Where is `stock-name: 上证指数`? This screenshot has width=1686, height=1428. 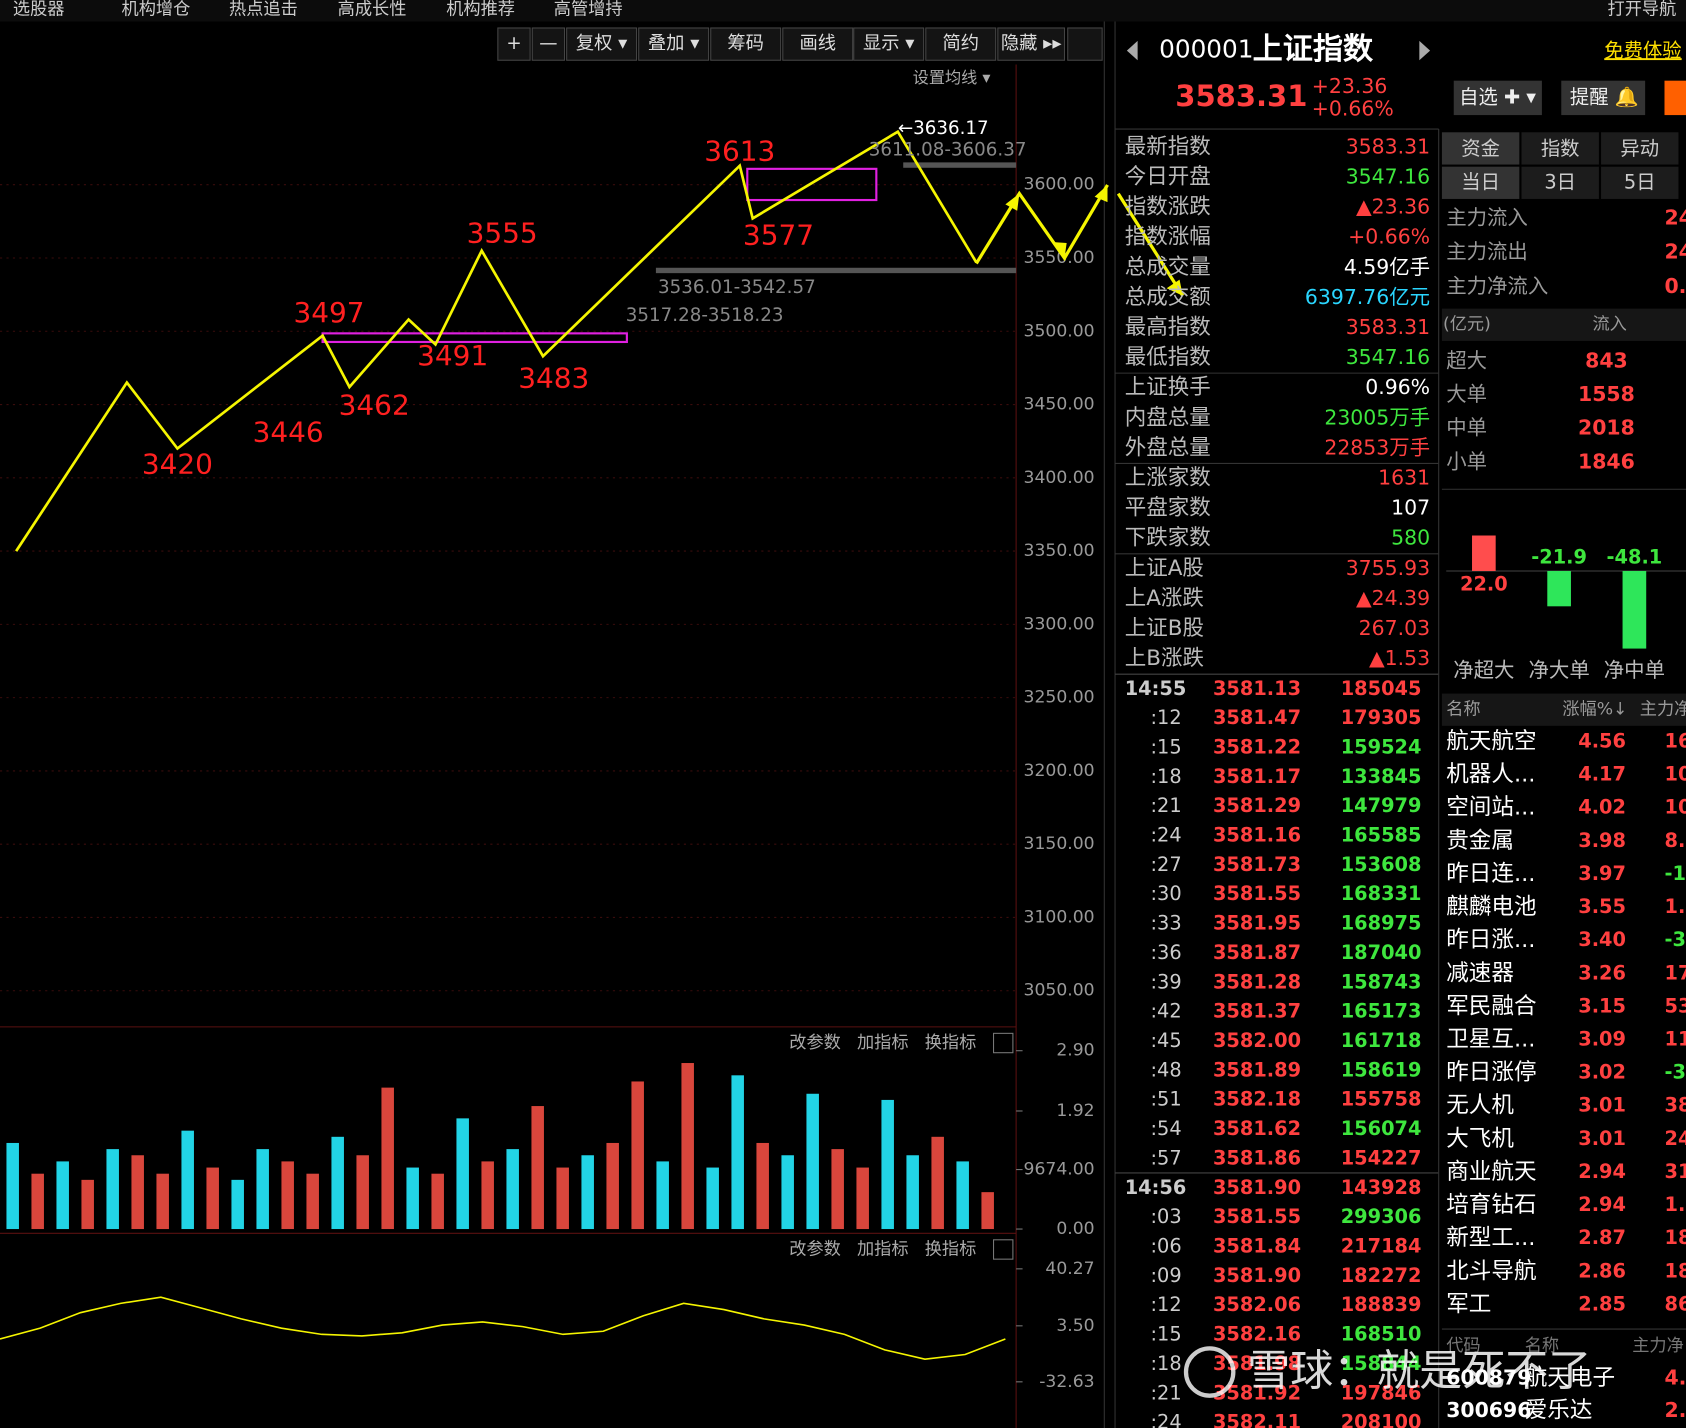
stock-name: 上证指数 is located at coordinates (1313, 49).